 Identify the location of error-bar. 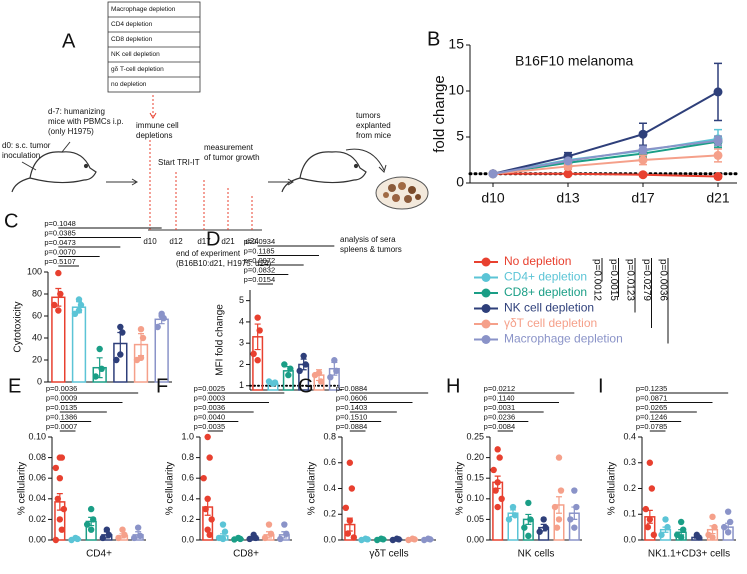
(559, 505).